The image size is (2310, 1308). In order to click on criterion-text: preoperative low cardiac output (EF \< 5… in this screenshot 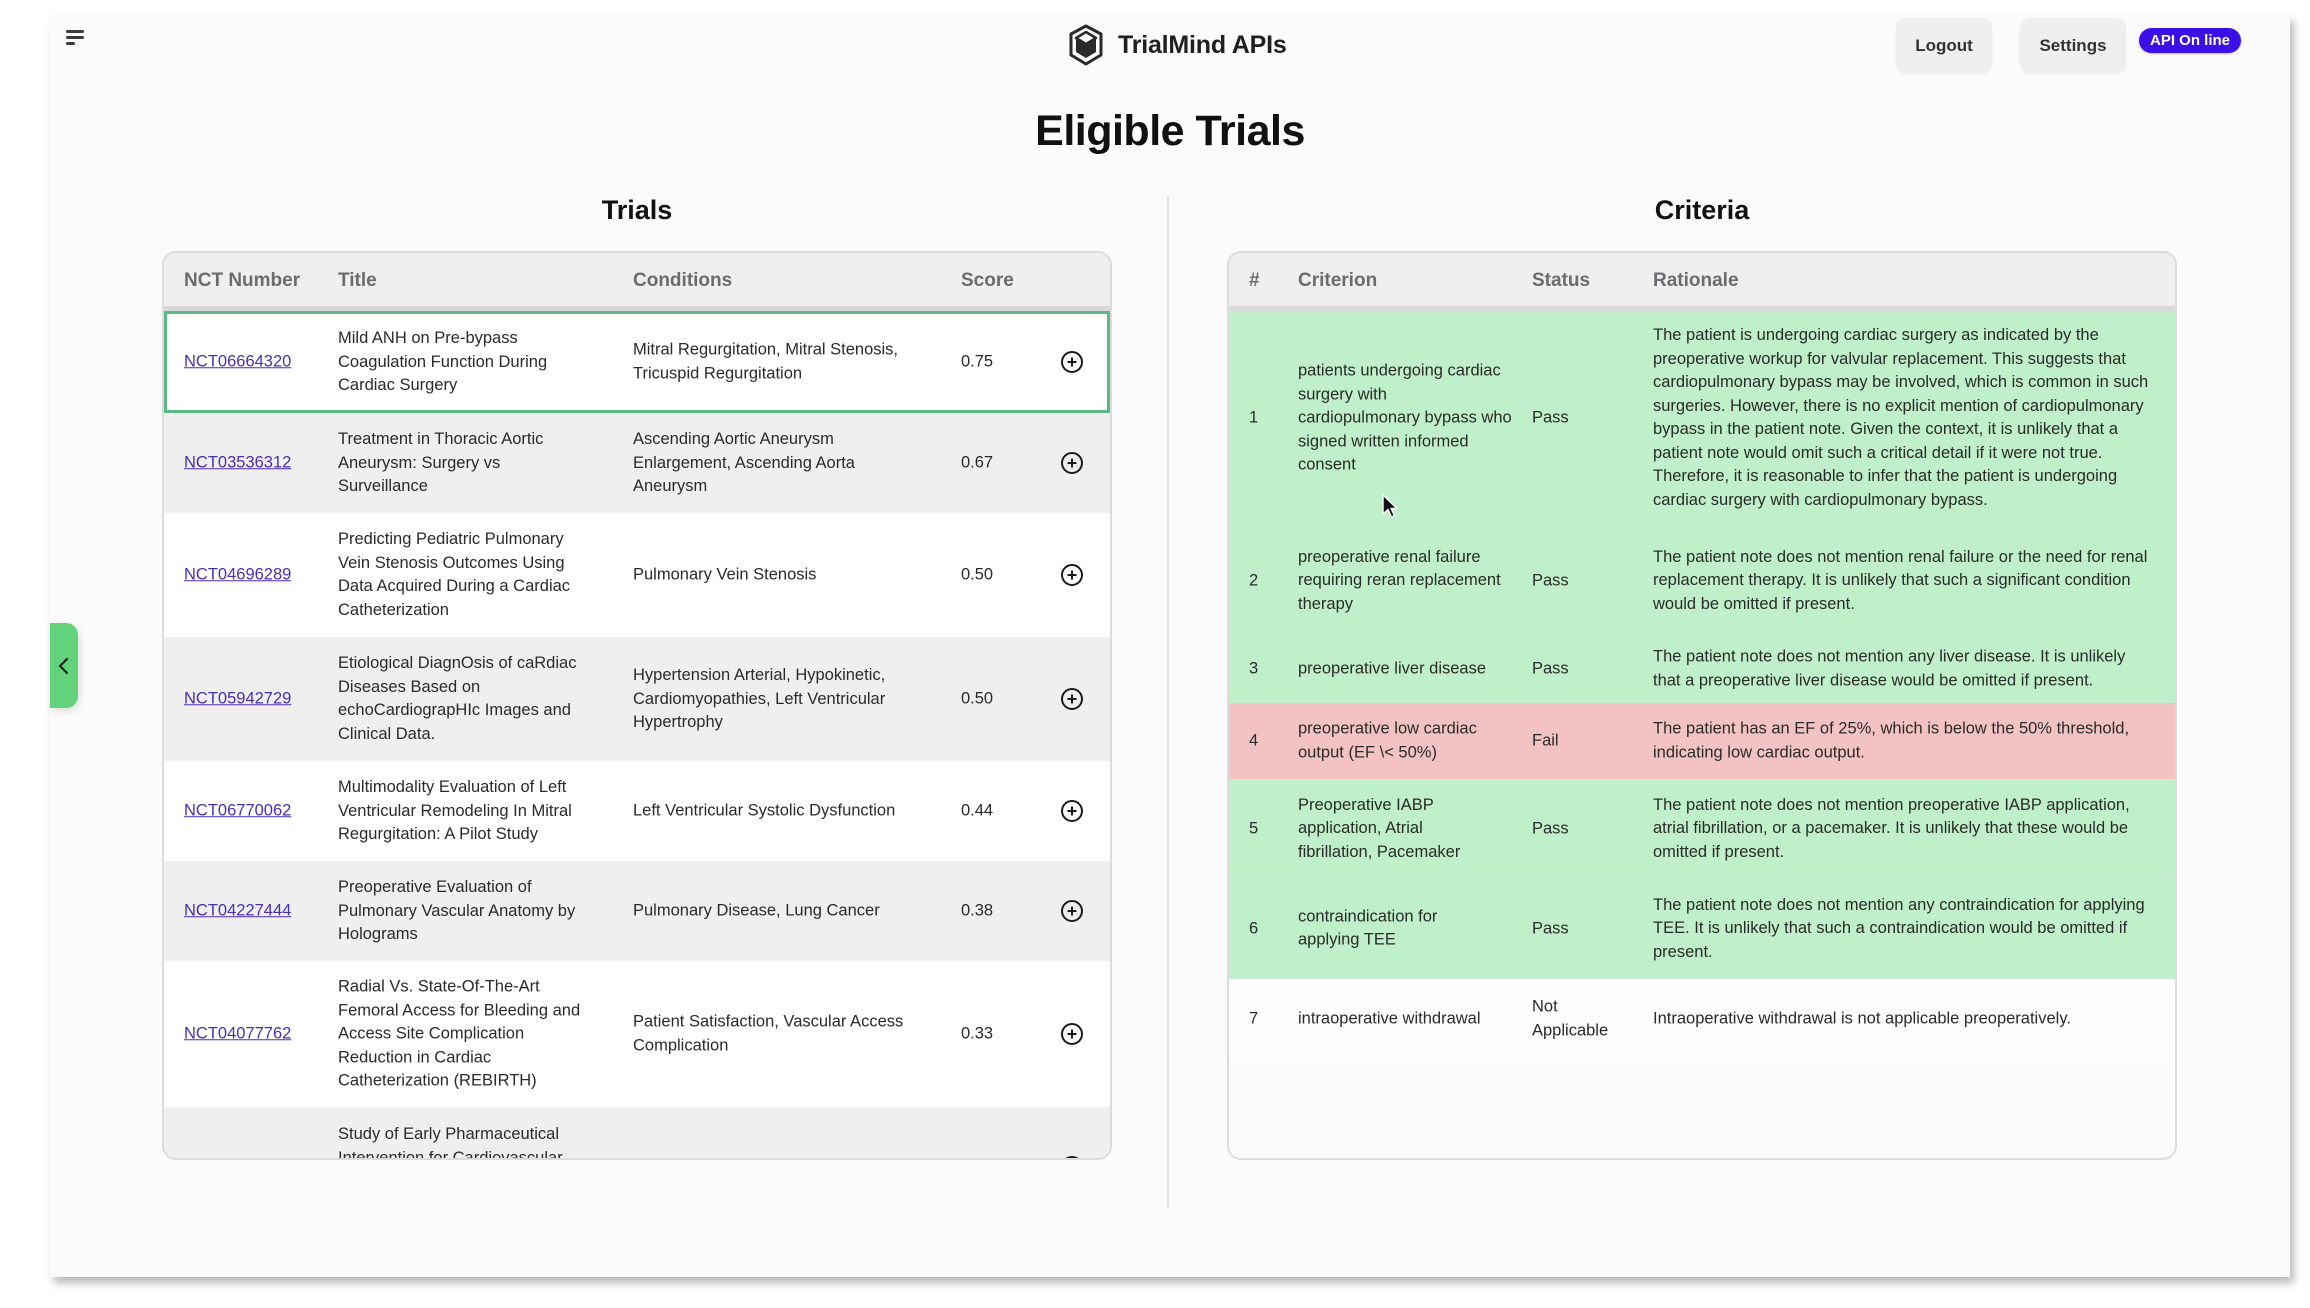, I will do `click(1387, 740)`.